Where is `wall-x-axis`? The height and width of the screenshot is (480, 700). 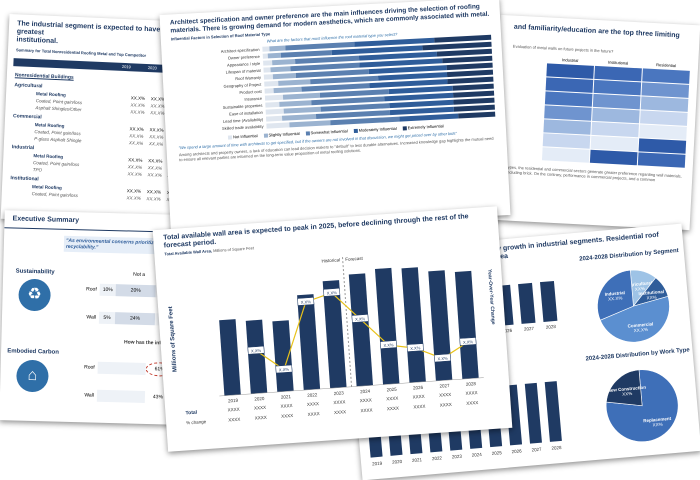
wall-x-axis is located at coordinates (351, 387).